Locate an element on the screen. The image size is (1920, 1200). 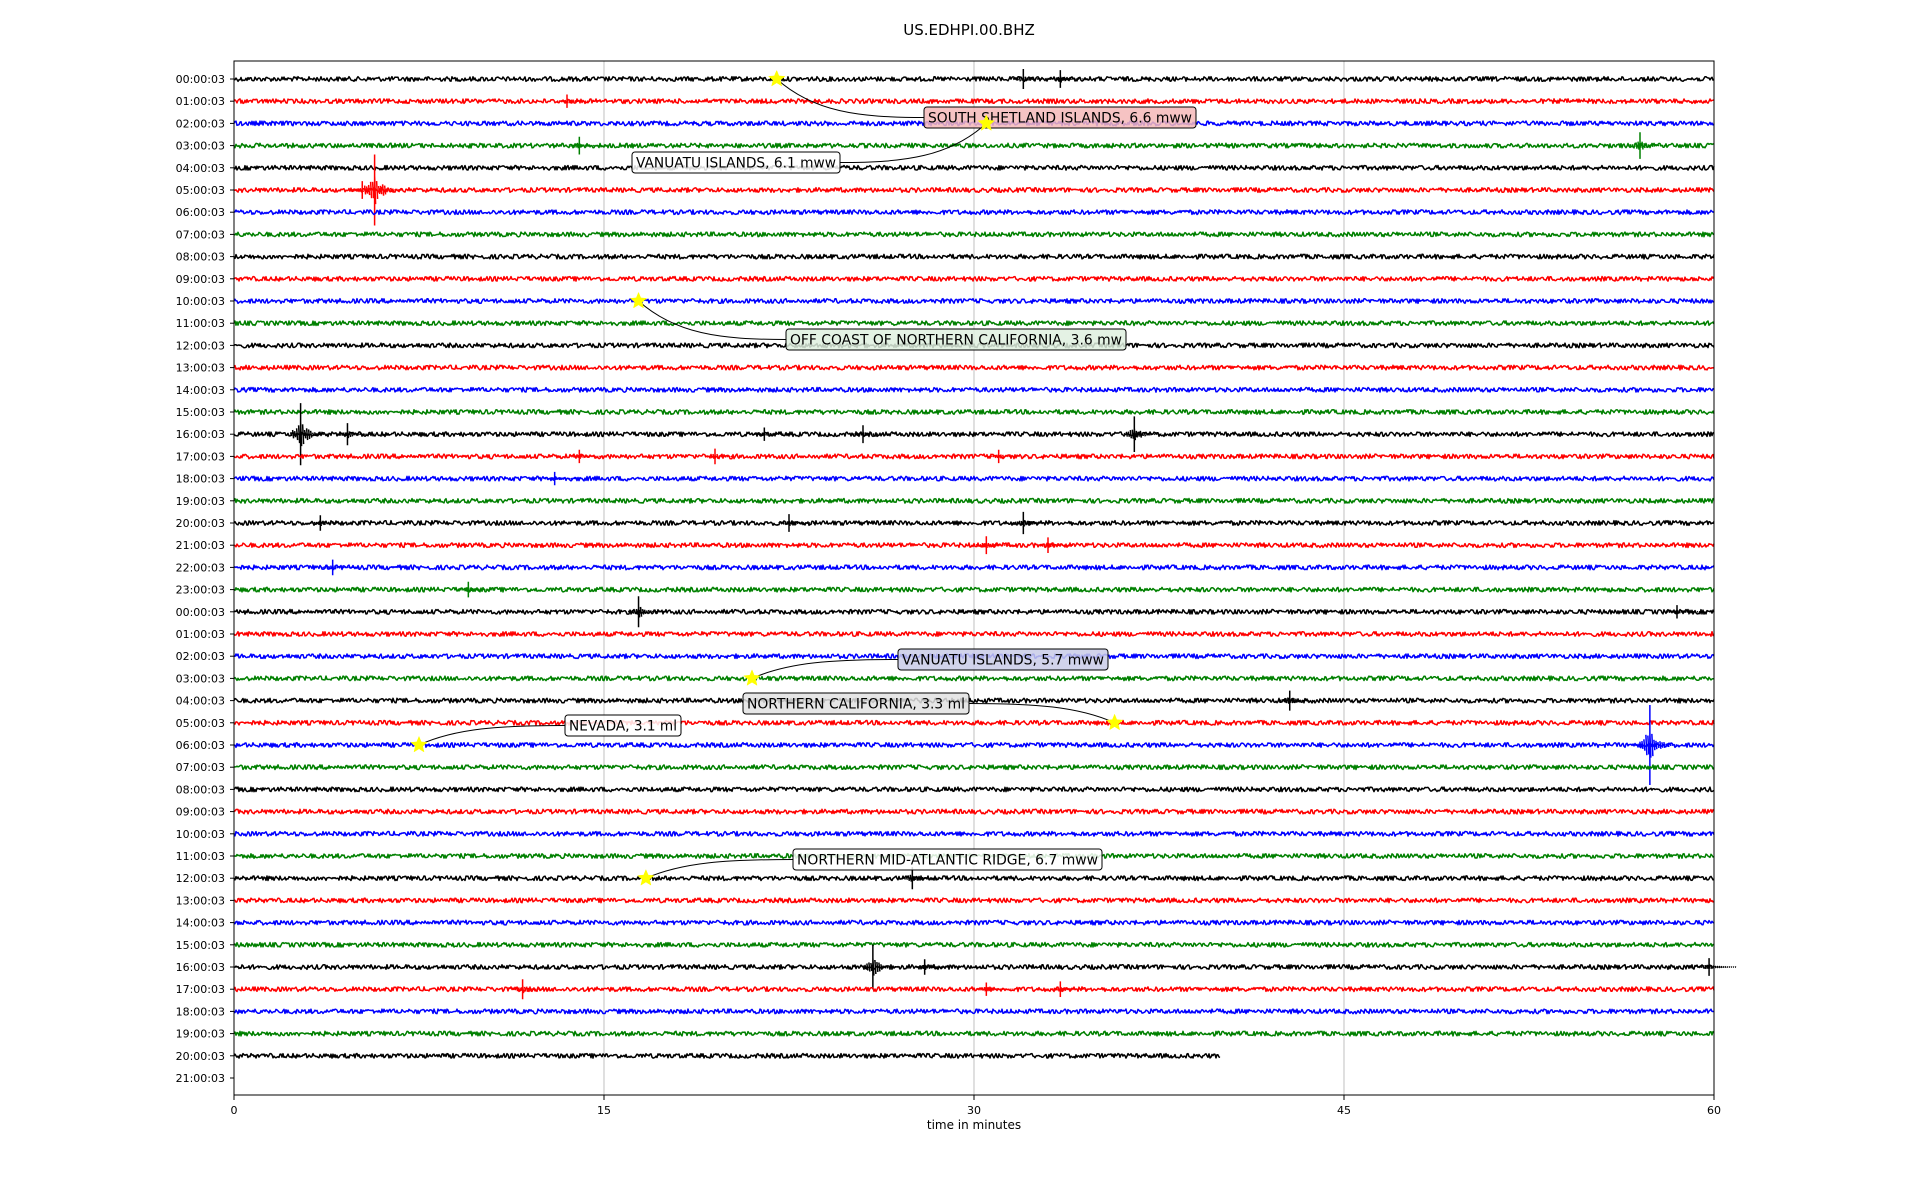
event-label: NORTHERN MID-ATLANTIC RIDGE, 6.7 mww is located at coordinates (947, 861).